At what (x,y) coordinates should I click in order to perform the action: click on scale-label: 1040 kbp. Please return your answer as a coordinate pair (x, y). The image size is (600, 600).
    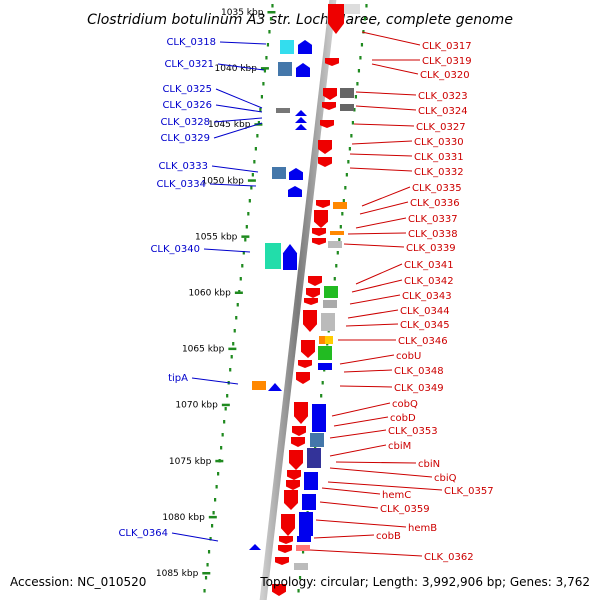
    Looking at the image, I should click on (236, 69).